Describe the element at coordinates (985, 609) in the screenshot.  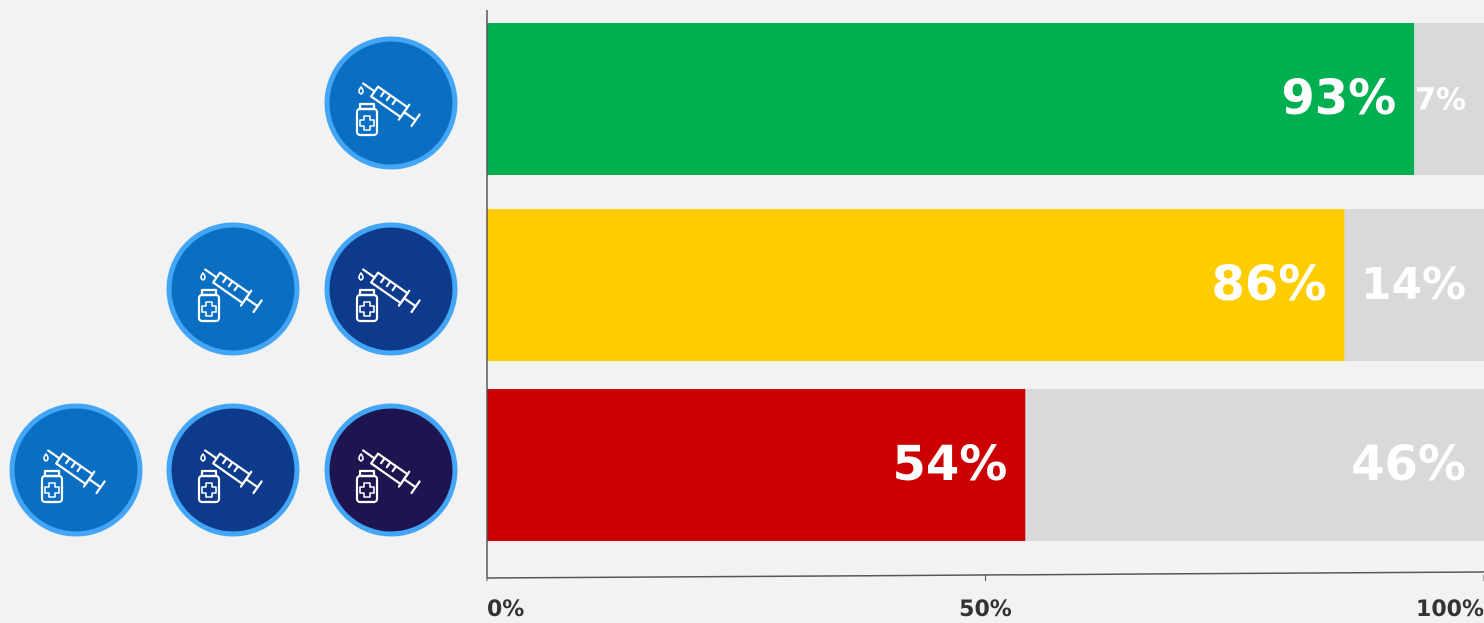
I see `x-tick-label: 50%` at that location.